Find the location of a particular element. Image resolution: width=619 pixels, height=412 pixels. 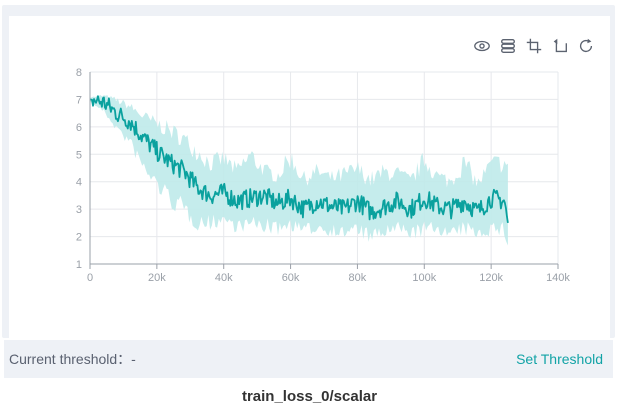

x-tick-label: 140k is located at coordinates (558, 278).